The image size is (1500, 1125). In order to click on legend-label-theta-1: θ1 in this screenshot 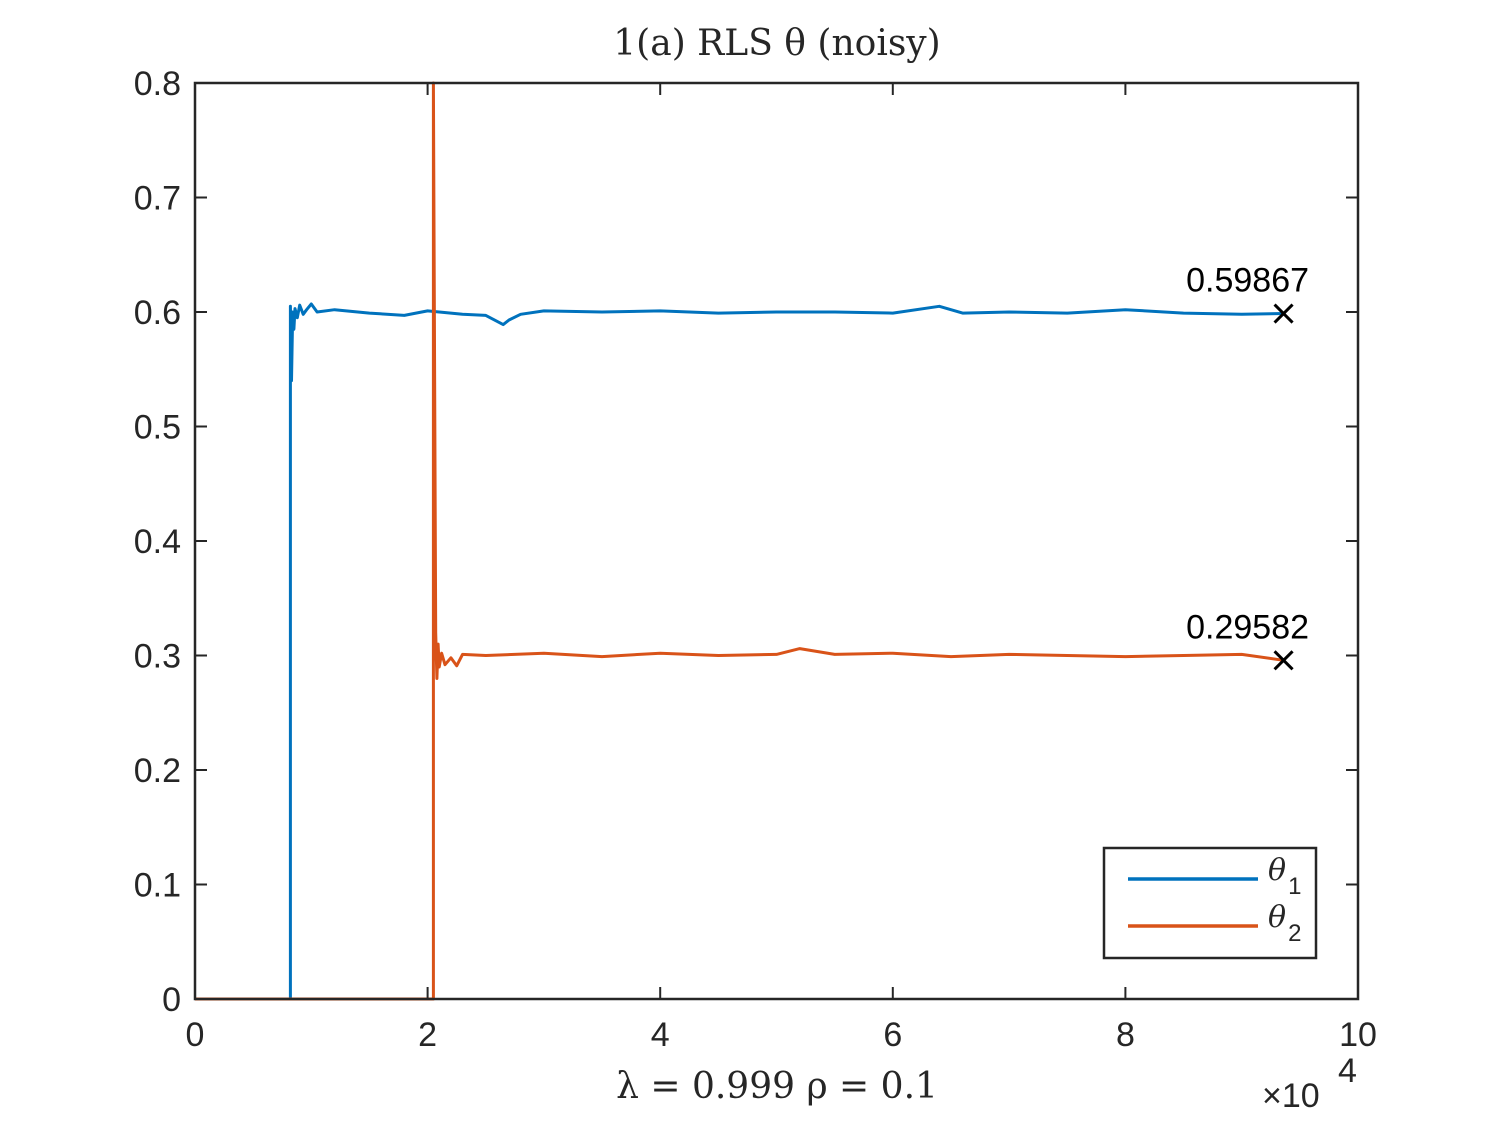, I will do `click(1284, 876)`.